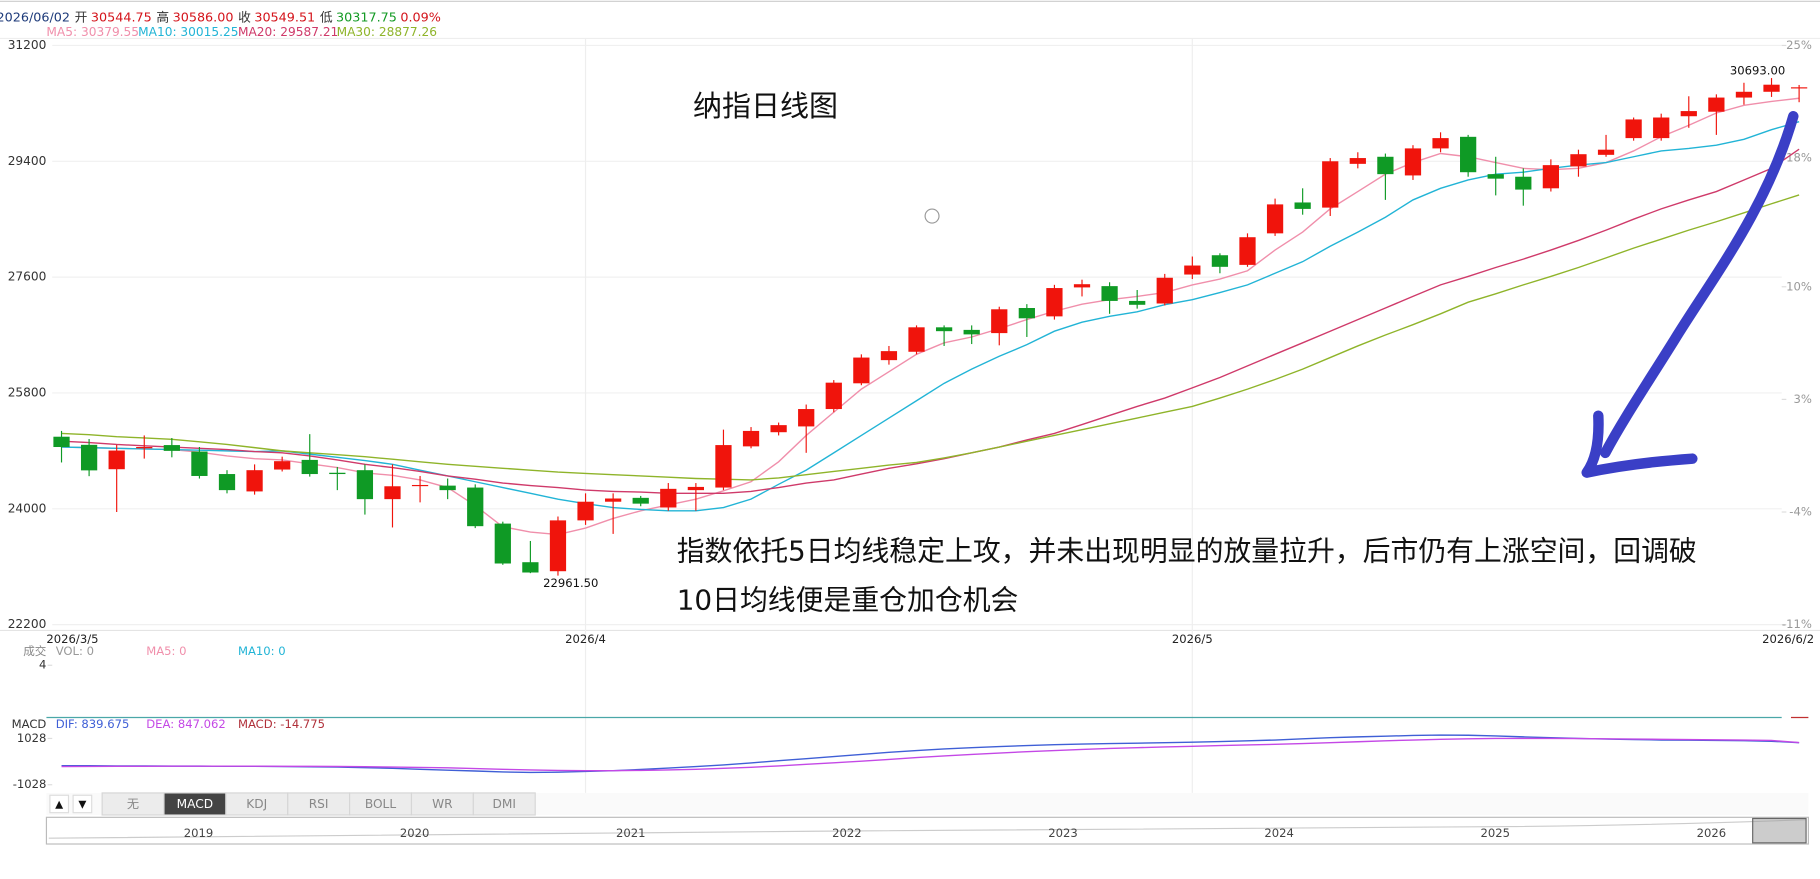 This screenshot has height=879, width=1820. I want to click on y-tick-label: 31200, so click(27, 45).